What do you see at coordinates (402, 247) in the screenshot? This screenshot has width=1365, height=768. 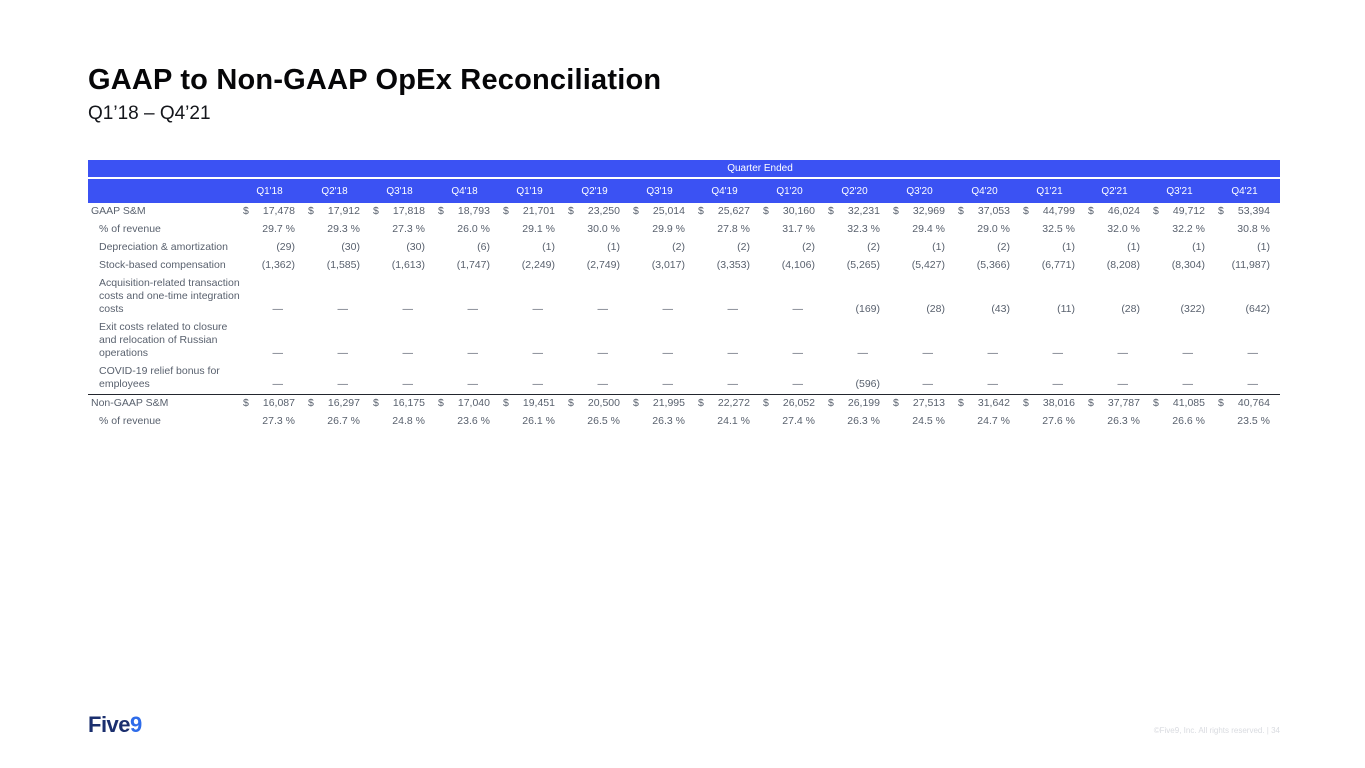 I see `table-cell: (30)` at bounding box center [402, 247].